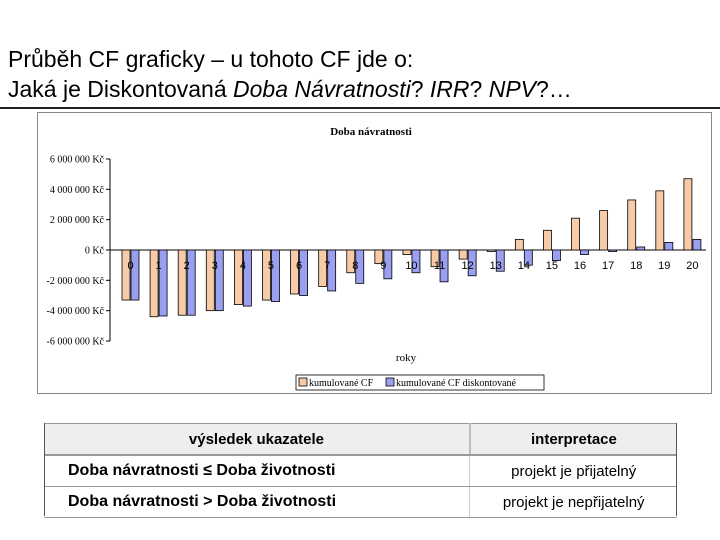 The height and width of the screenshot is (540, 720). What do you see at coordinates (76, 281) in the screenshot?
I see `y-tick-label: -2 000 000 Kč` at bounding box center [76, 281].